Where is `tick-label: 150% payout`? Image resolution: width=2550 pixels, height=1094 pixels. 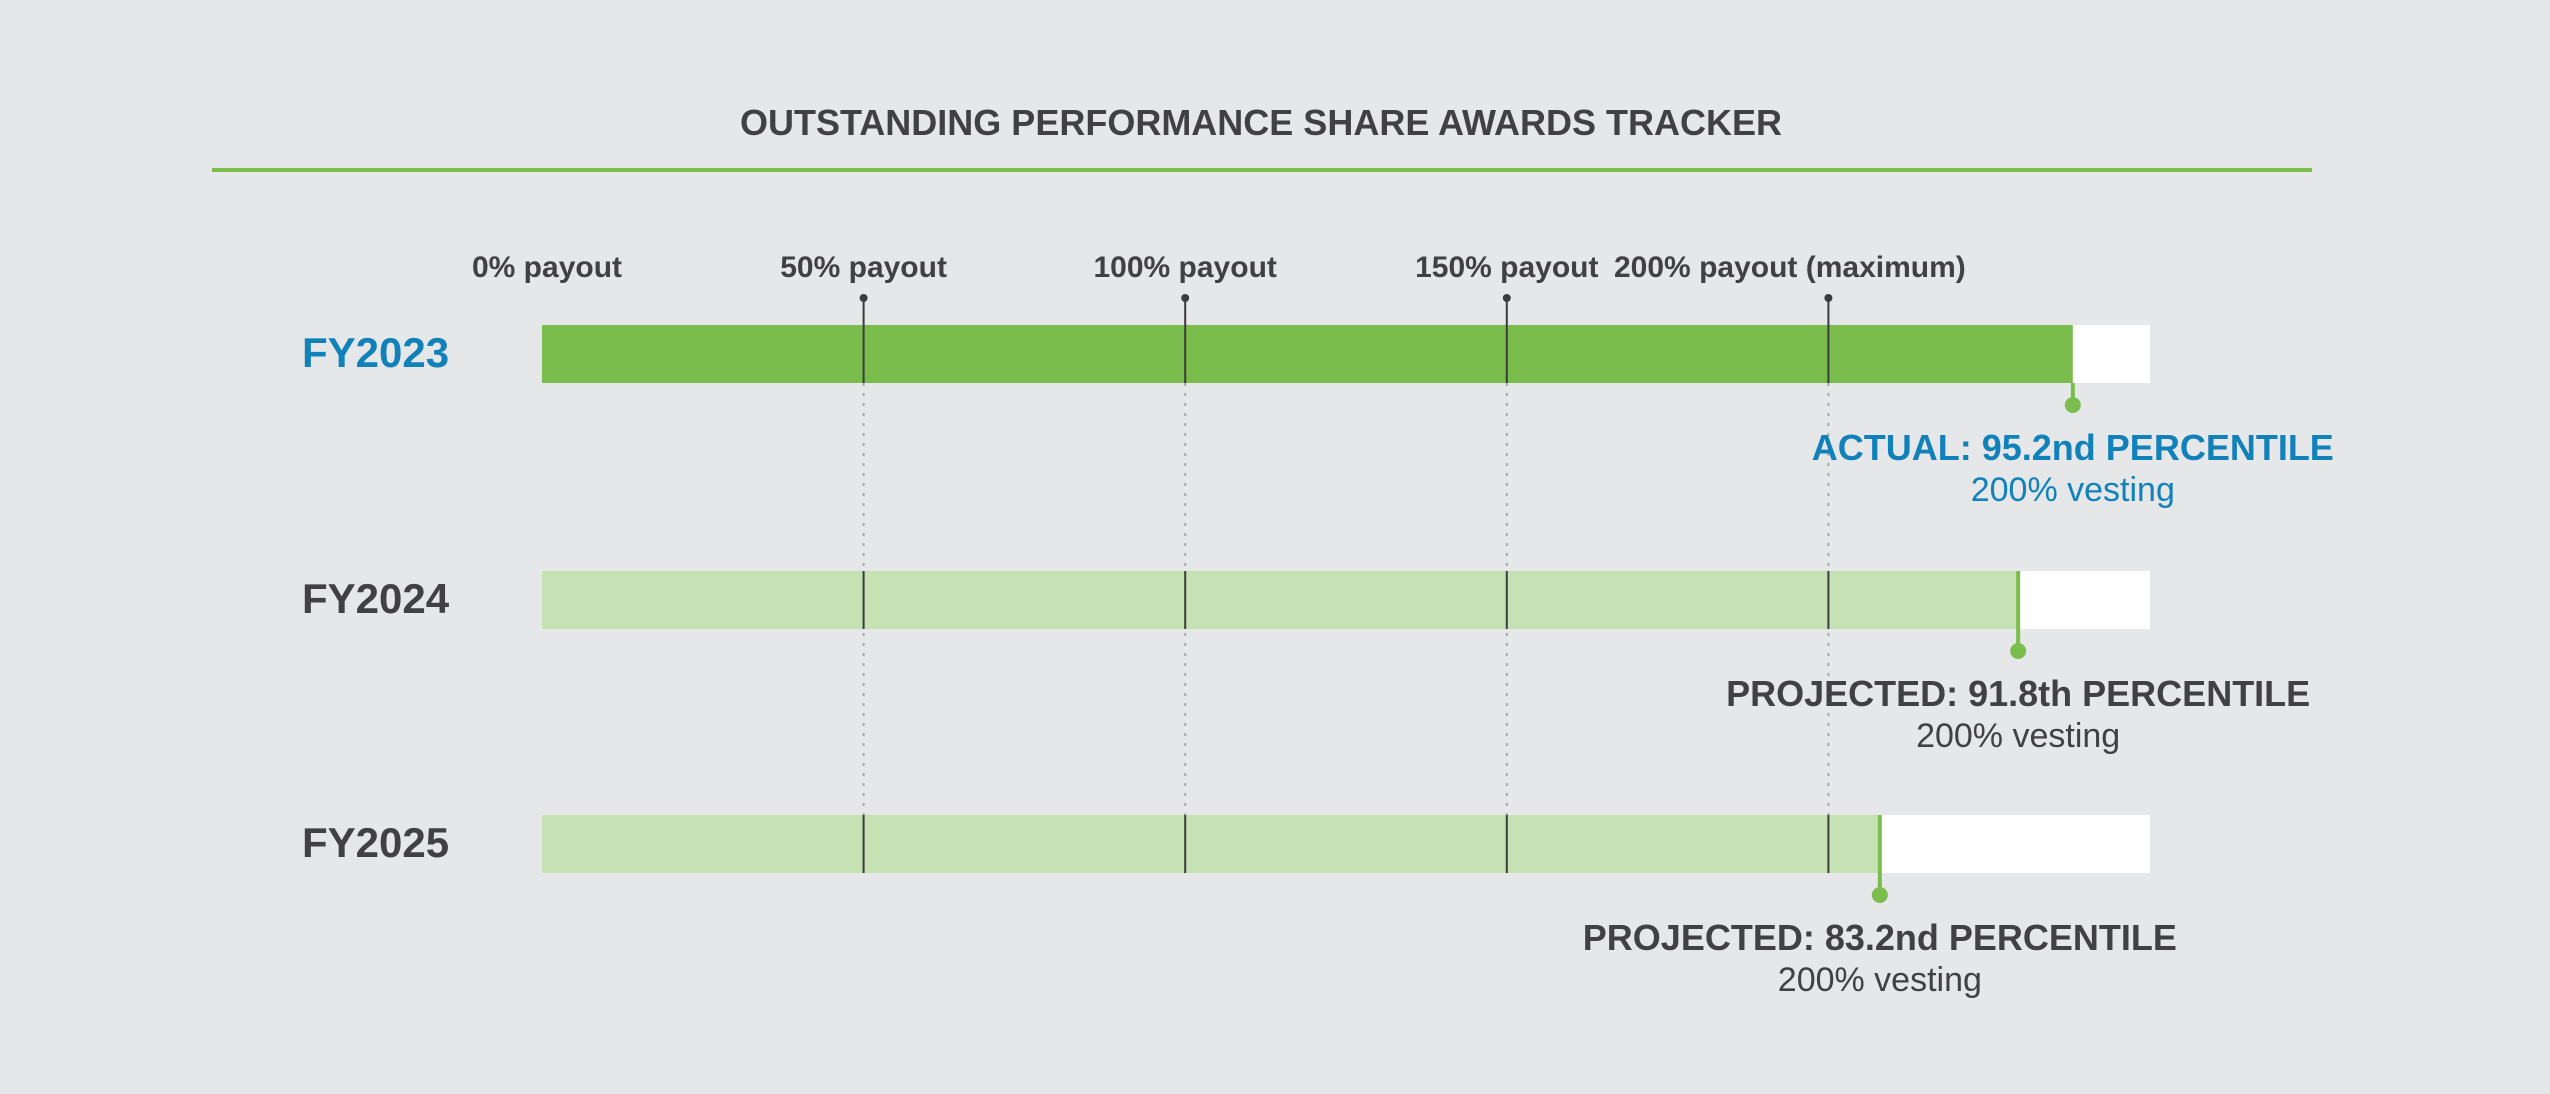 tick-label: 150% payout is located at coordinates (1506, 267).